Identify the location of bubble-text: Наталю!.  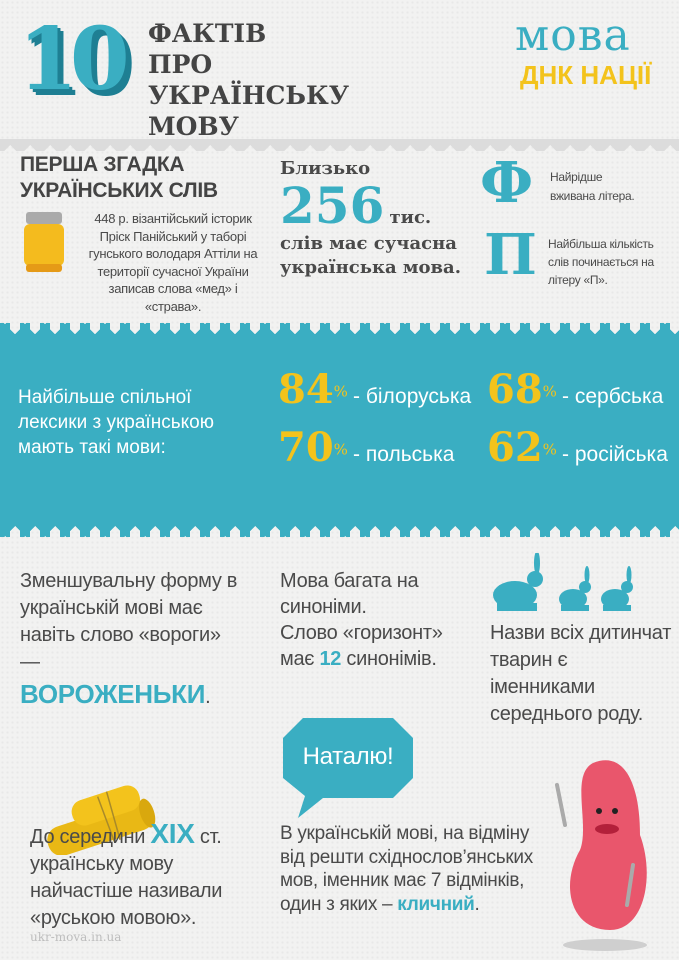
(348, 756).